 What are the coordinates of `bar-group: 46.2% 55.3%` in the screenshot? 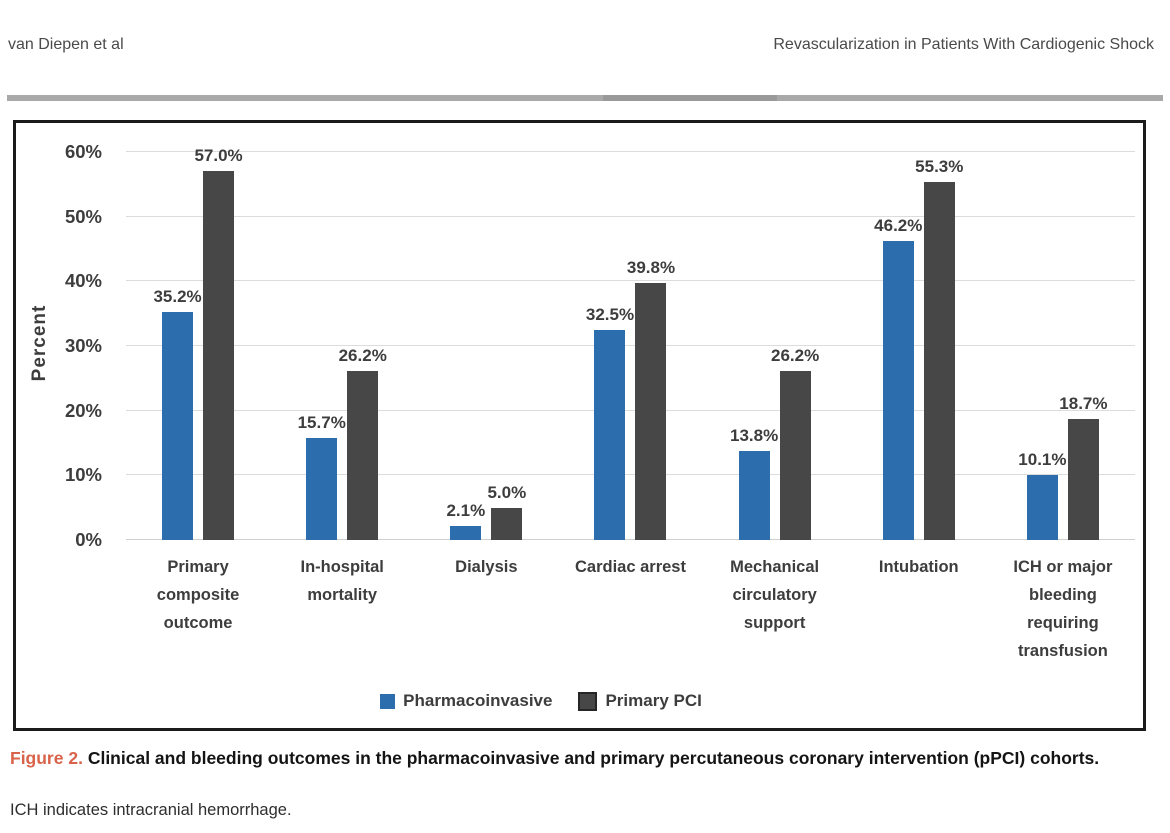 It's located at (919, 331).